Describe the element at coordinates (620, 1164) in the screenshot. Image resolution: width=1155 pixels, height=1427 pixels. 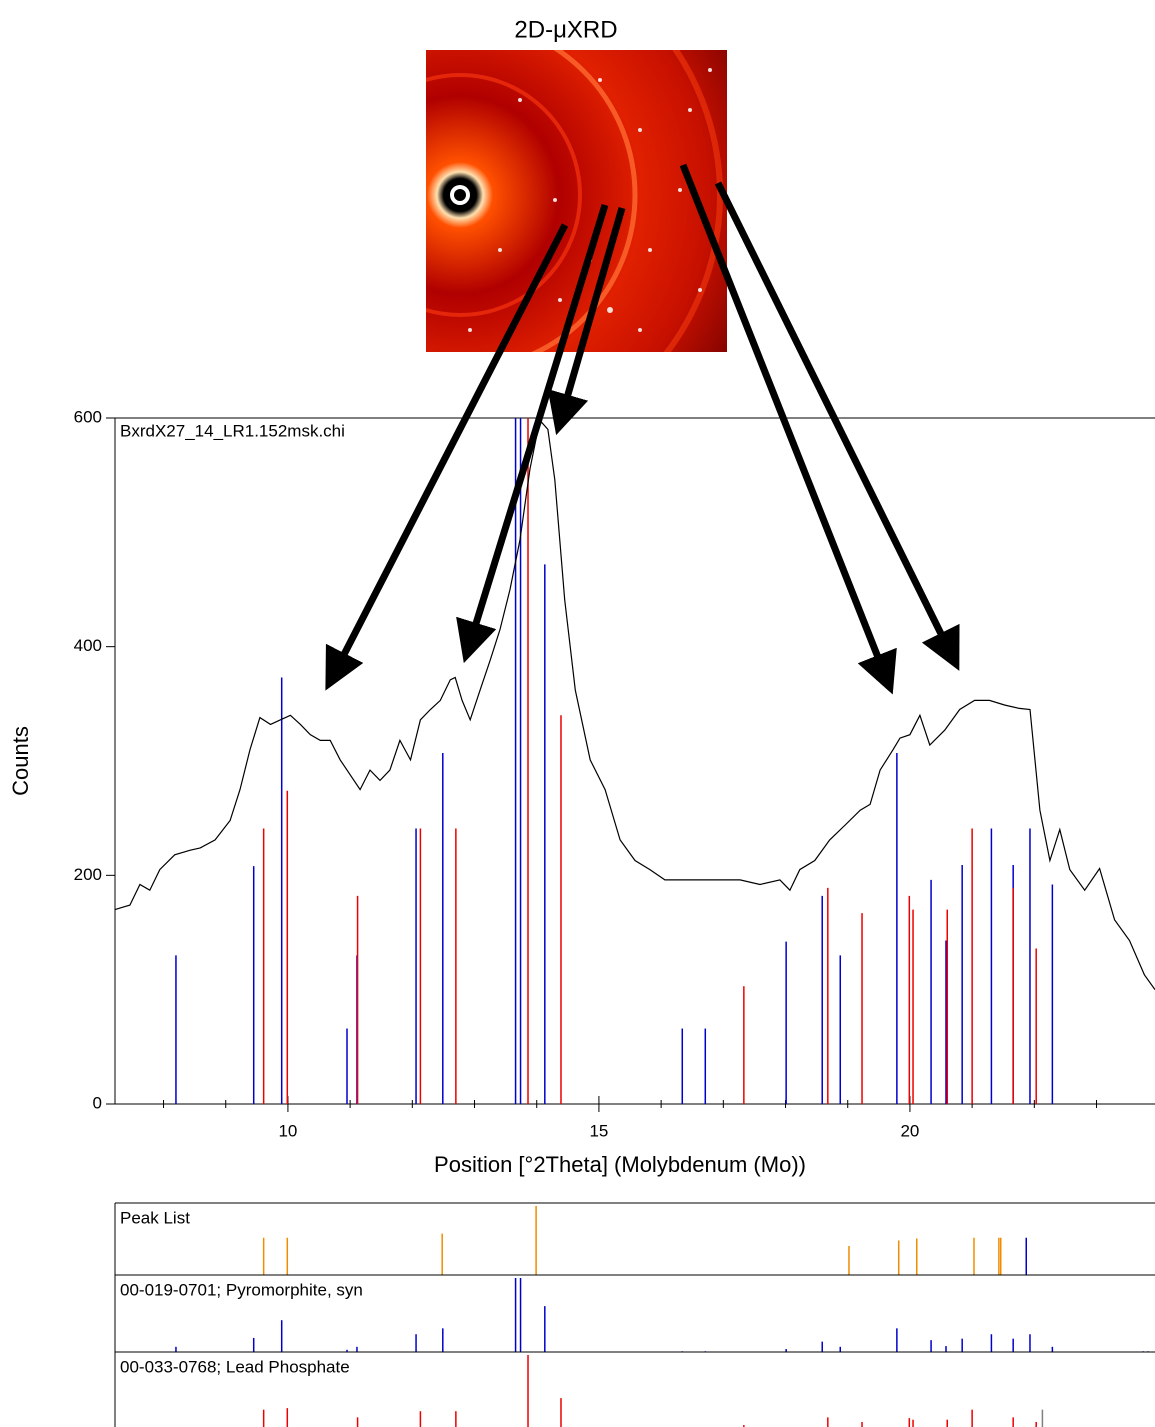
I see `x-axis-label: Position [°2Theta] (Molybdenum (Mo))` at that location.